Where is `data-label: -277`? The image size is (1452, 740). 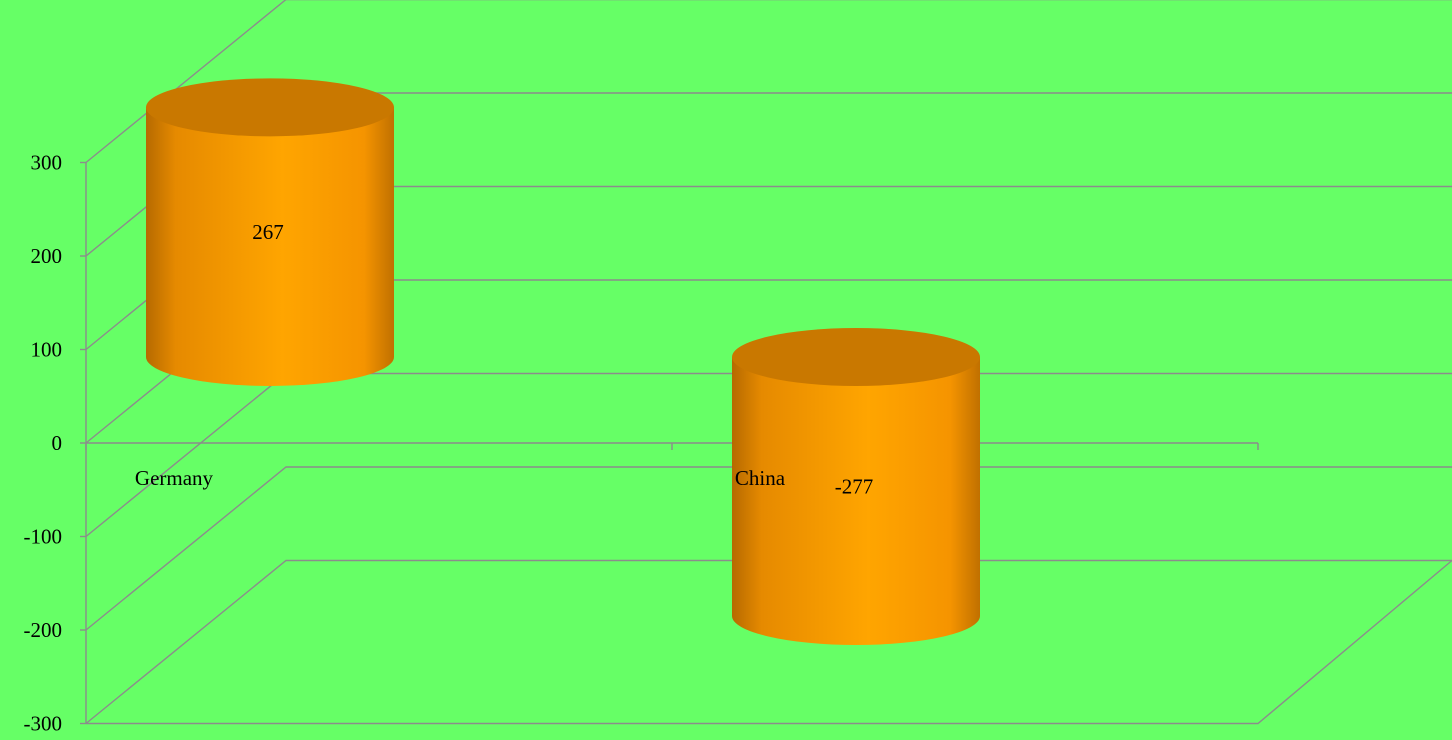 data-label: -277 is located at coordinates (854, 486).